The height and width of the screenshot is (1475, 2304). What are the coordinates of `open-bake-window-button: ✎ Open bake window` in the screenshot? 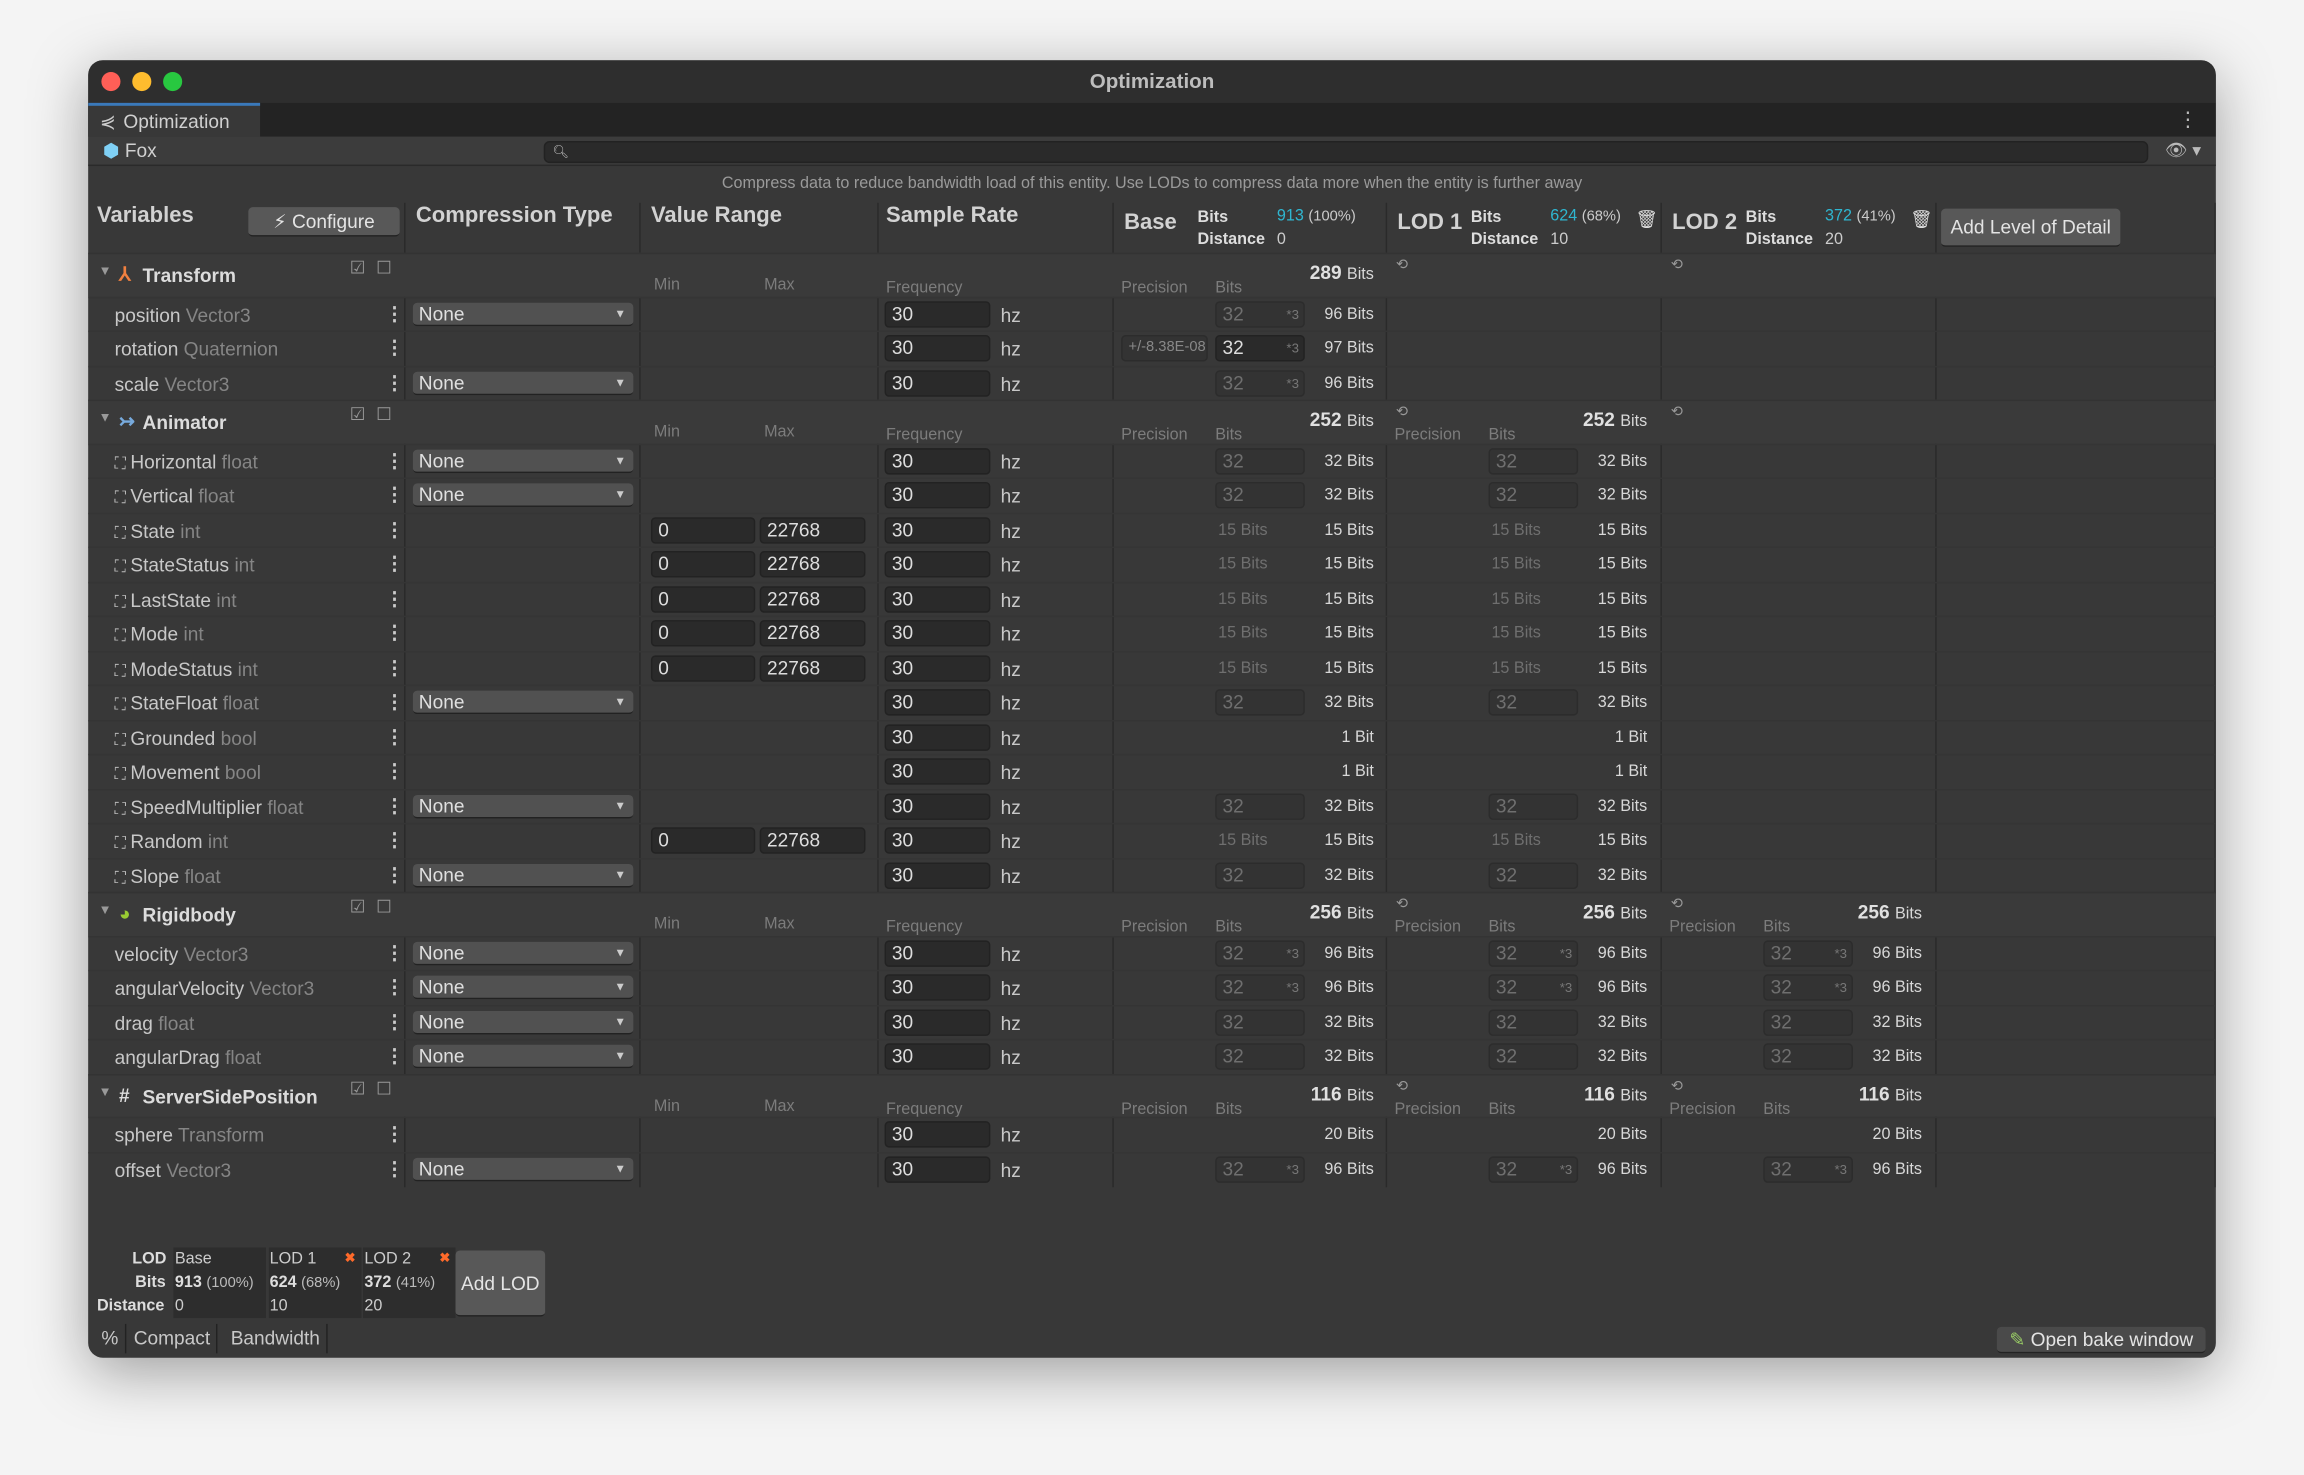 It's located at (2101, 1340).